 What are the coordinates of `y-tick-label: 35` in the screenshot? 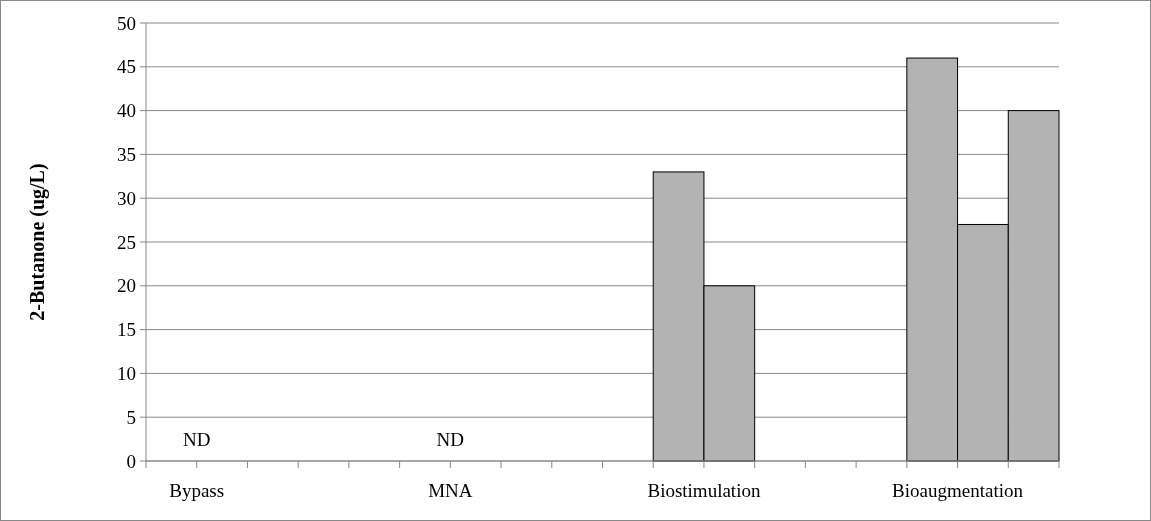 It's located at (126, 155).